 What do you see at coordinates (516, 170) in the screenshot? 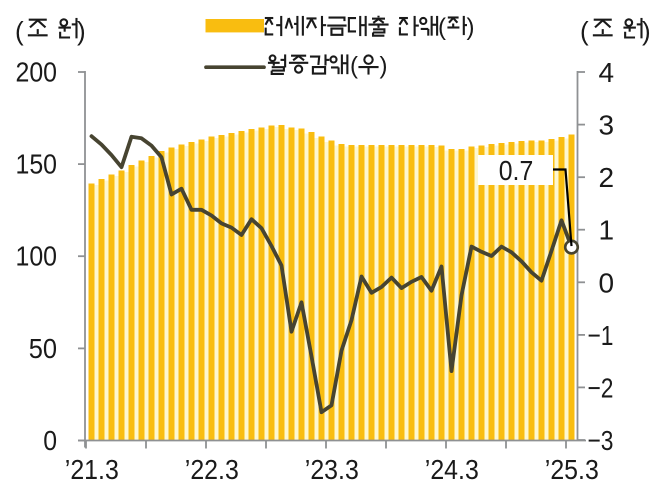
I see `svg-text: 0.7` at bounding box center [516, 170].